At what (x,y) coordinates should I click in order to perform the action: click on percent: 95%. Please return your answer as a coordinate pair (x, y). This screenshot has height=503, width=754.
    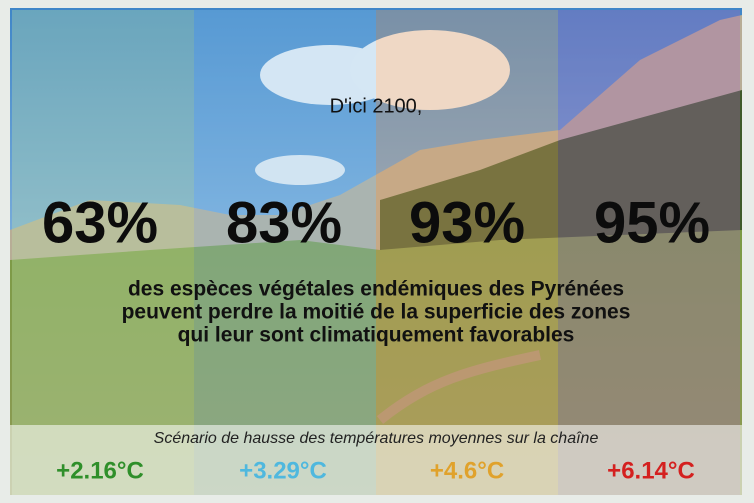
    Looking at the image, I should click on (652, 222).